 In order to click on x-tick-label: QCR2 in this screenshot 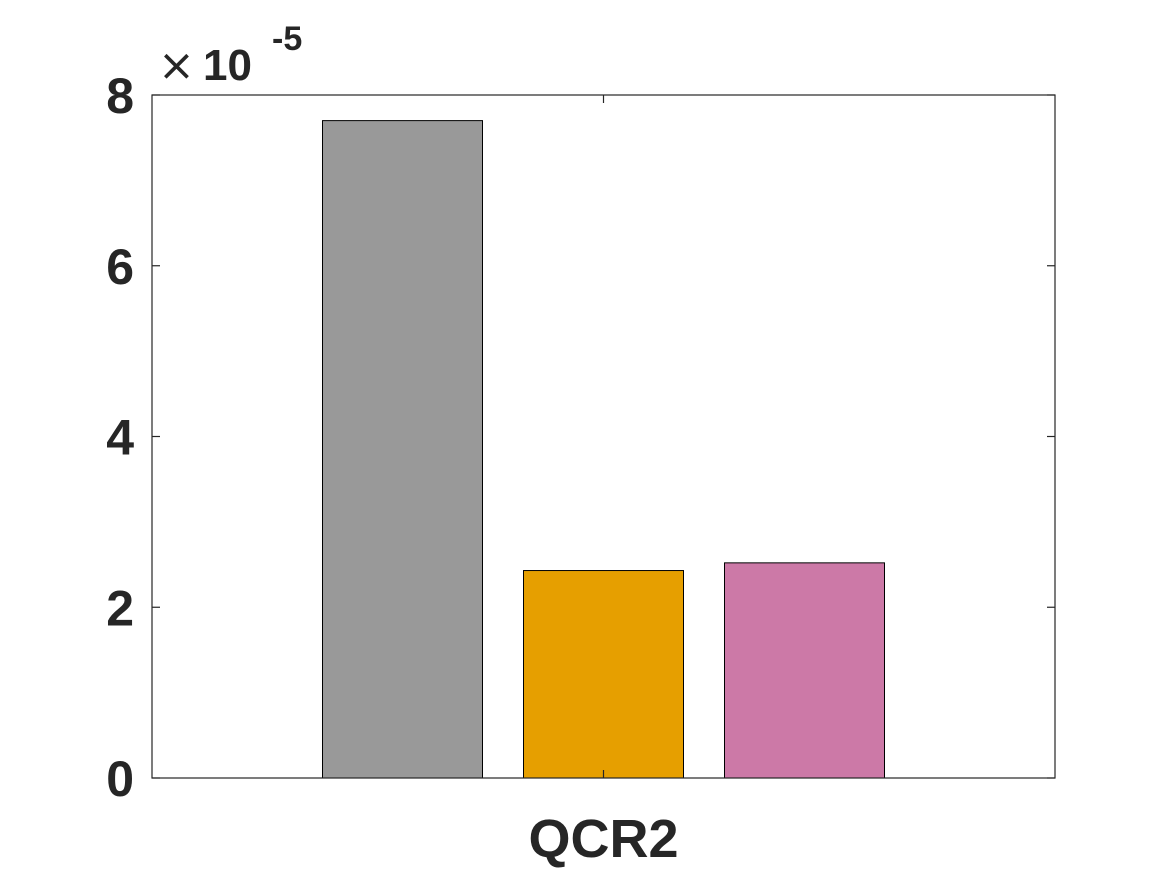, I will do `click(603, 839)`.